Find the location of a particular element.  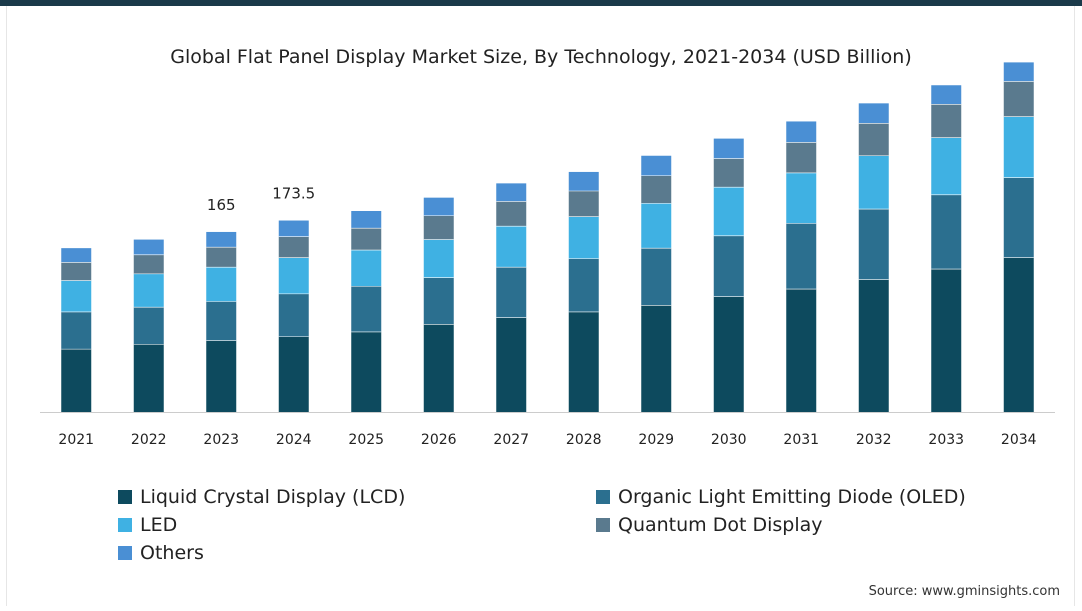

legend-item-oled: Organic Light Emitting Diode (OLED) is located at coordinates (781, 497).